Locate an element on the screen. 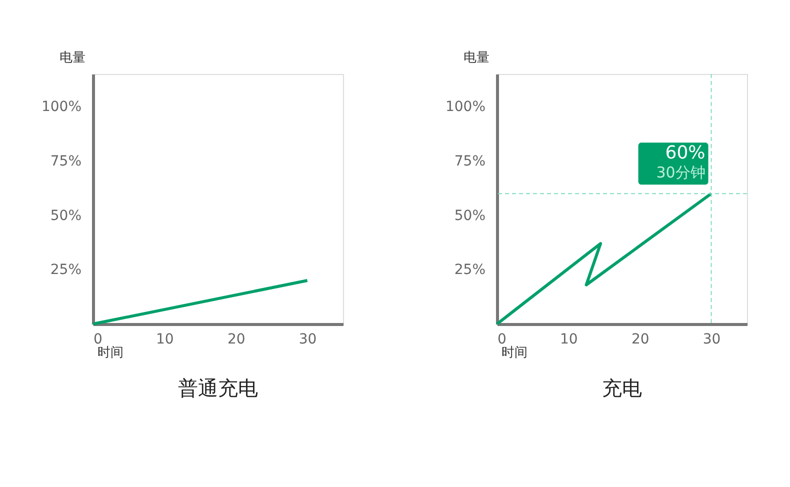 The image size is (790, 487). line-series is located at coordinates (604, 259).